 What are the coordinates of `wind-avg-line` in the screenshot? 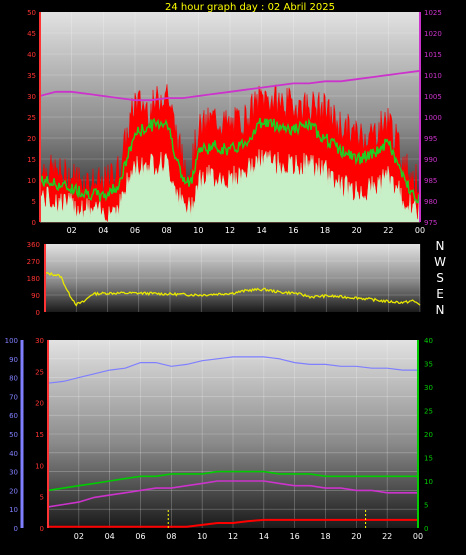 It's located at (230, 160).